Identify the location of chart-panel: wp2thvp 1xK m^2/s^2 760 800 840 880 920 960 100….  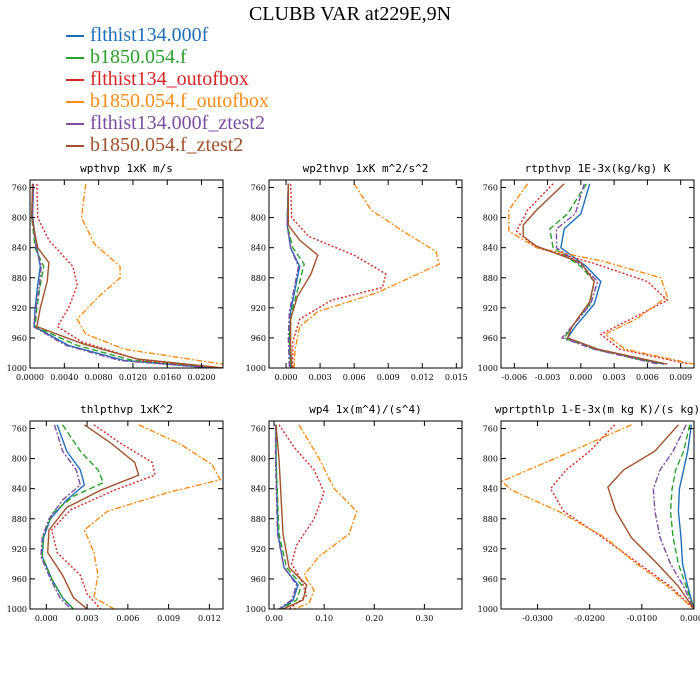
(357, 272).